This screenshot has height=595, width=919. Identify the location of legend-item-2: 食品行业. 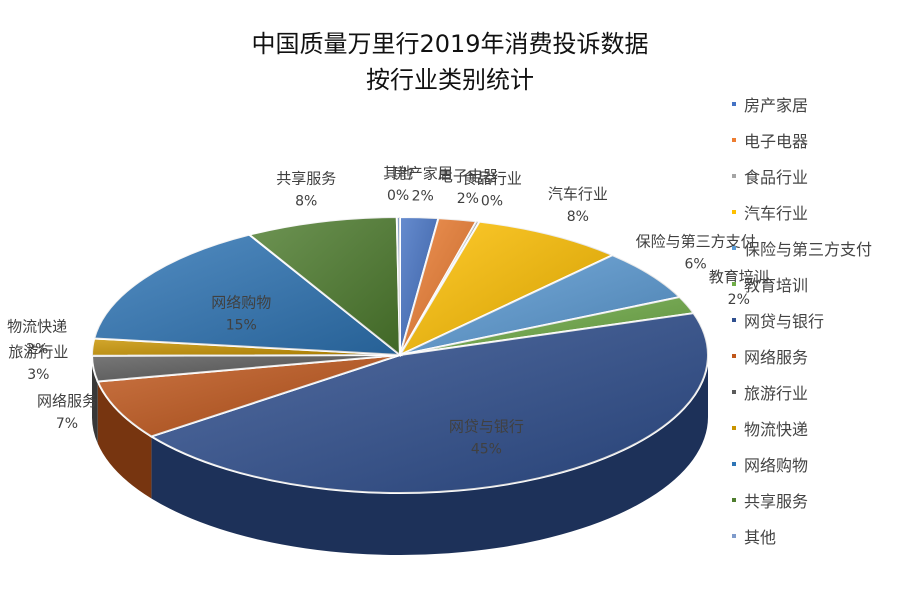
(802, 176).